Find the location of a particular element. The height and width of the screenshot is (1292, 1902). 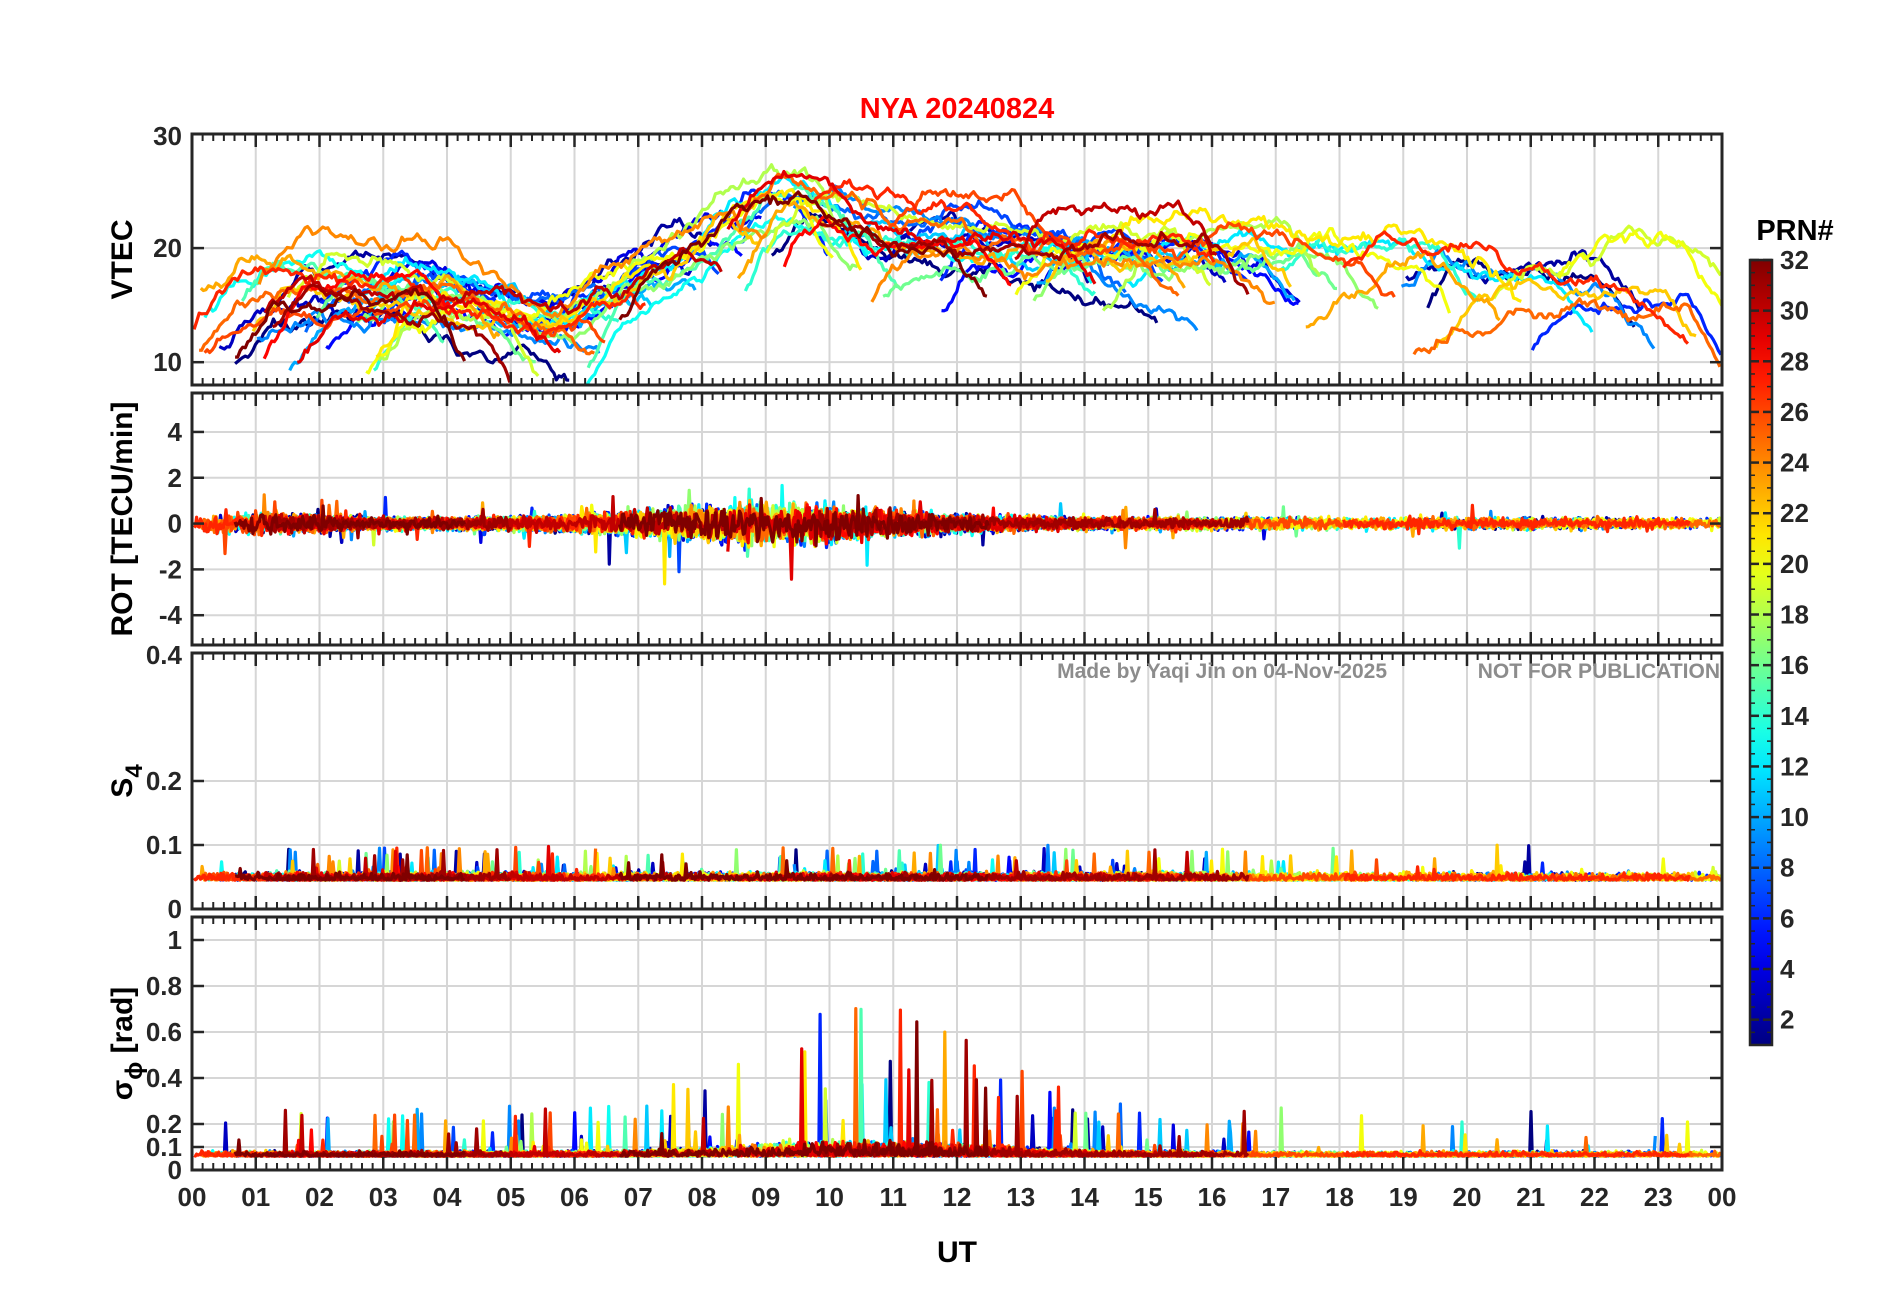

x-tick-label: 12 is located at coordinates (957, 1197).